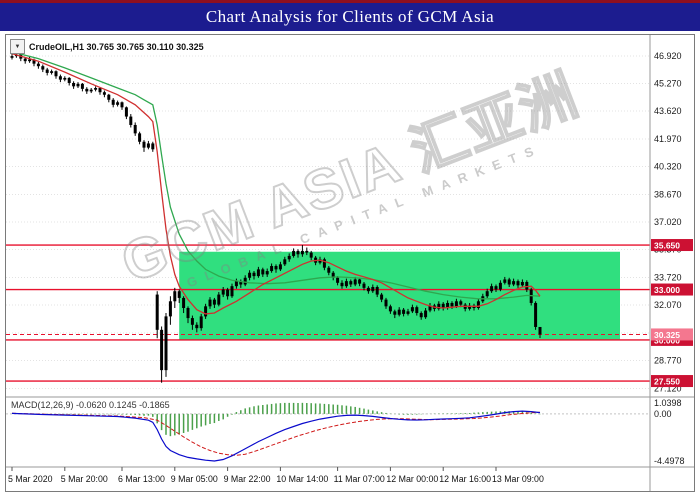 The image size is (700, 500). What do you see at coordinates (668, 194) in the screenshot?
I see `svg-text: 38.670` at bounding box center [668, 194].